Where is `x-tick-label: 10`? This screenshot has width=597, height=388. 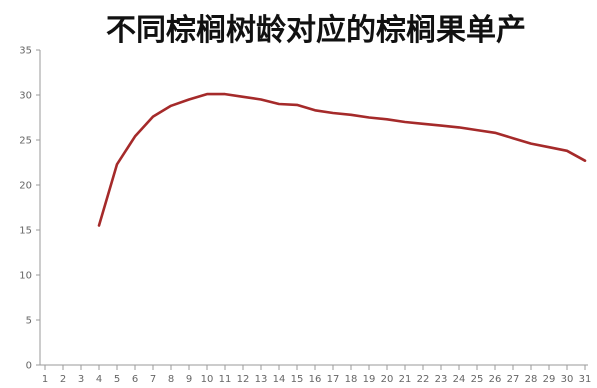 x-tick-label: 10 is located at coordinates (207, 379).